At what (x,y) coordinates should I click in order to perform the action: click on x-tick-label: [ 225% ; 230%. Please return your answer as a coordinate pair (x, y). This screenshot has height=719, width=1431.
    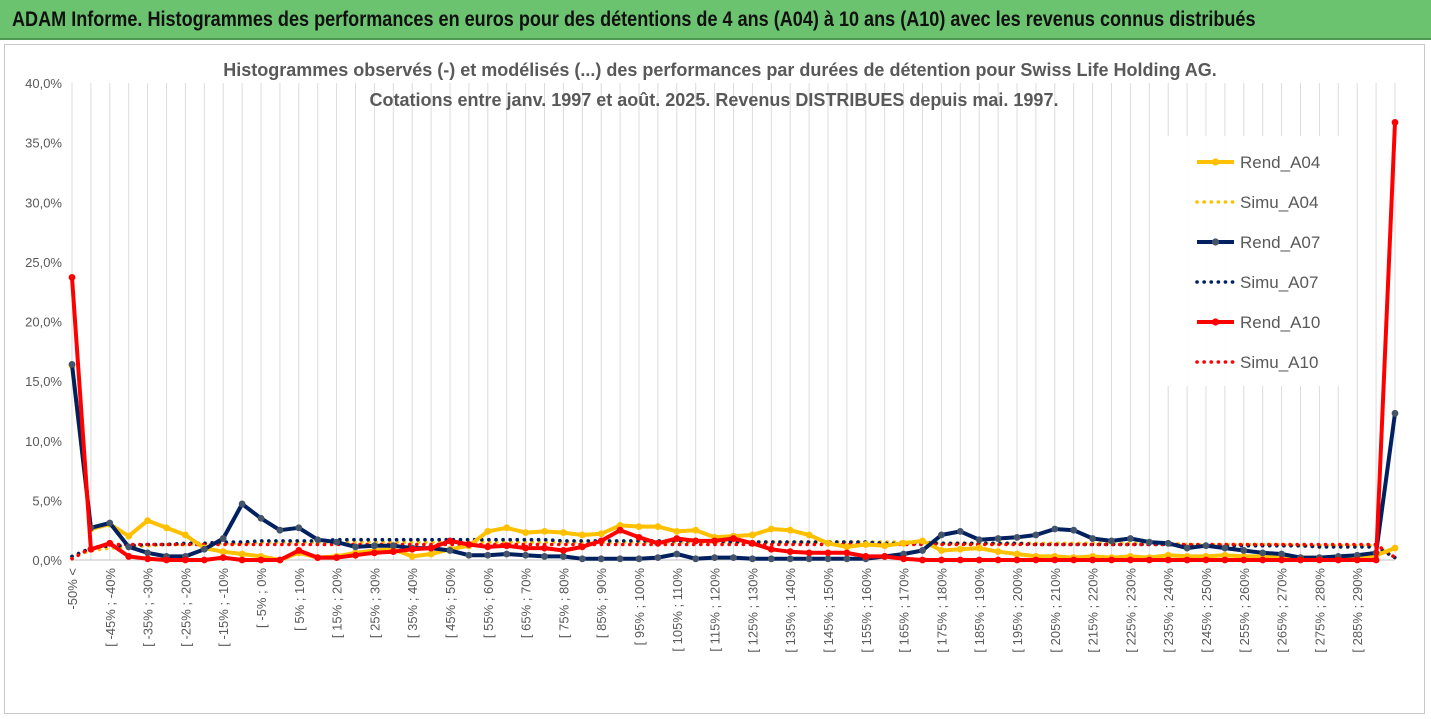
    Looking at the image, I should click on (1130, 610).